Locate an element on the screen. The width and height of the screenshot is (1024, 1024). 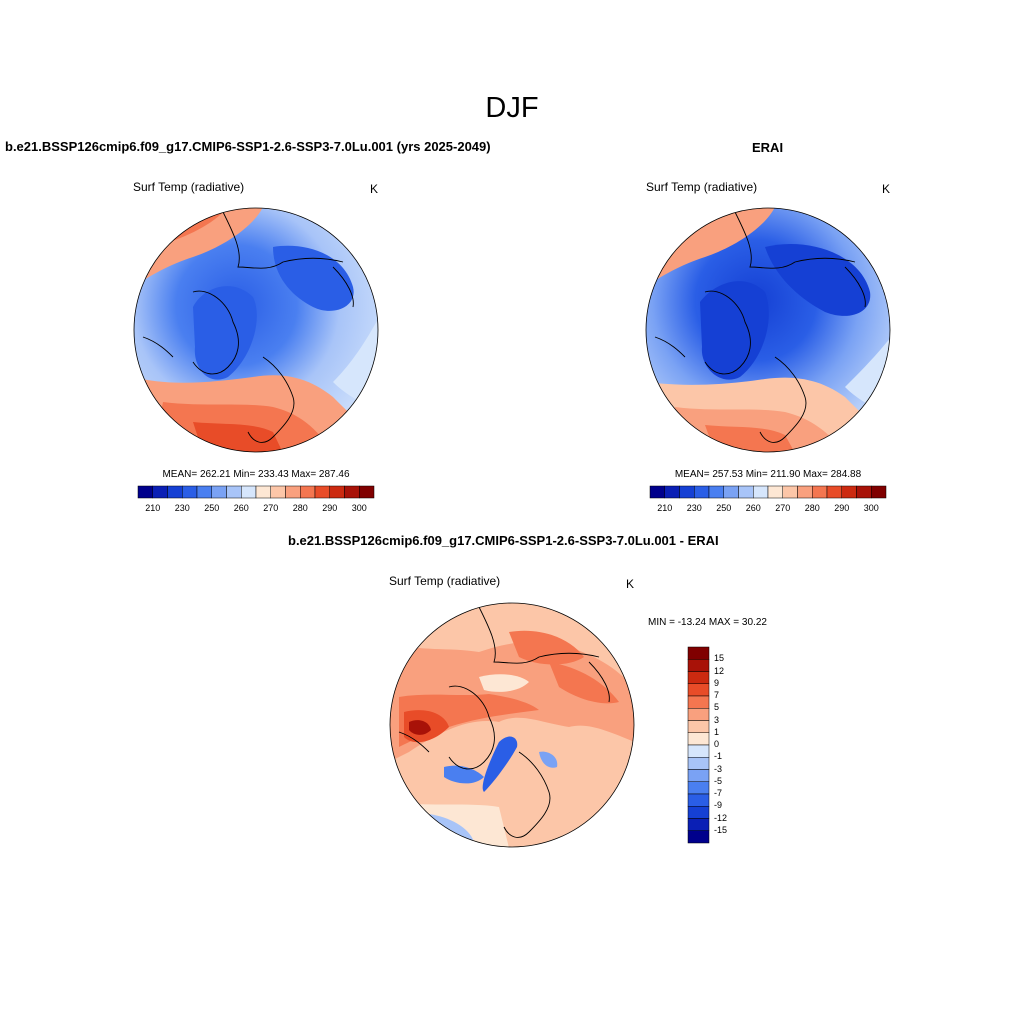
model-variable-label: Surf Temp (radiative) is located at coordinates (189, 187).